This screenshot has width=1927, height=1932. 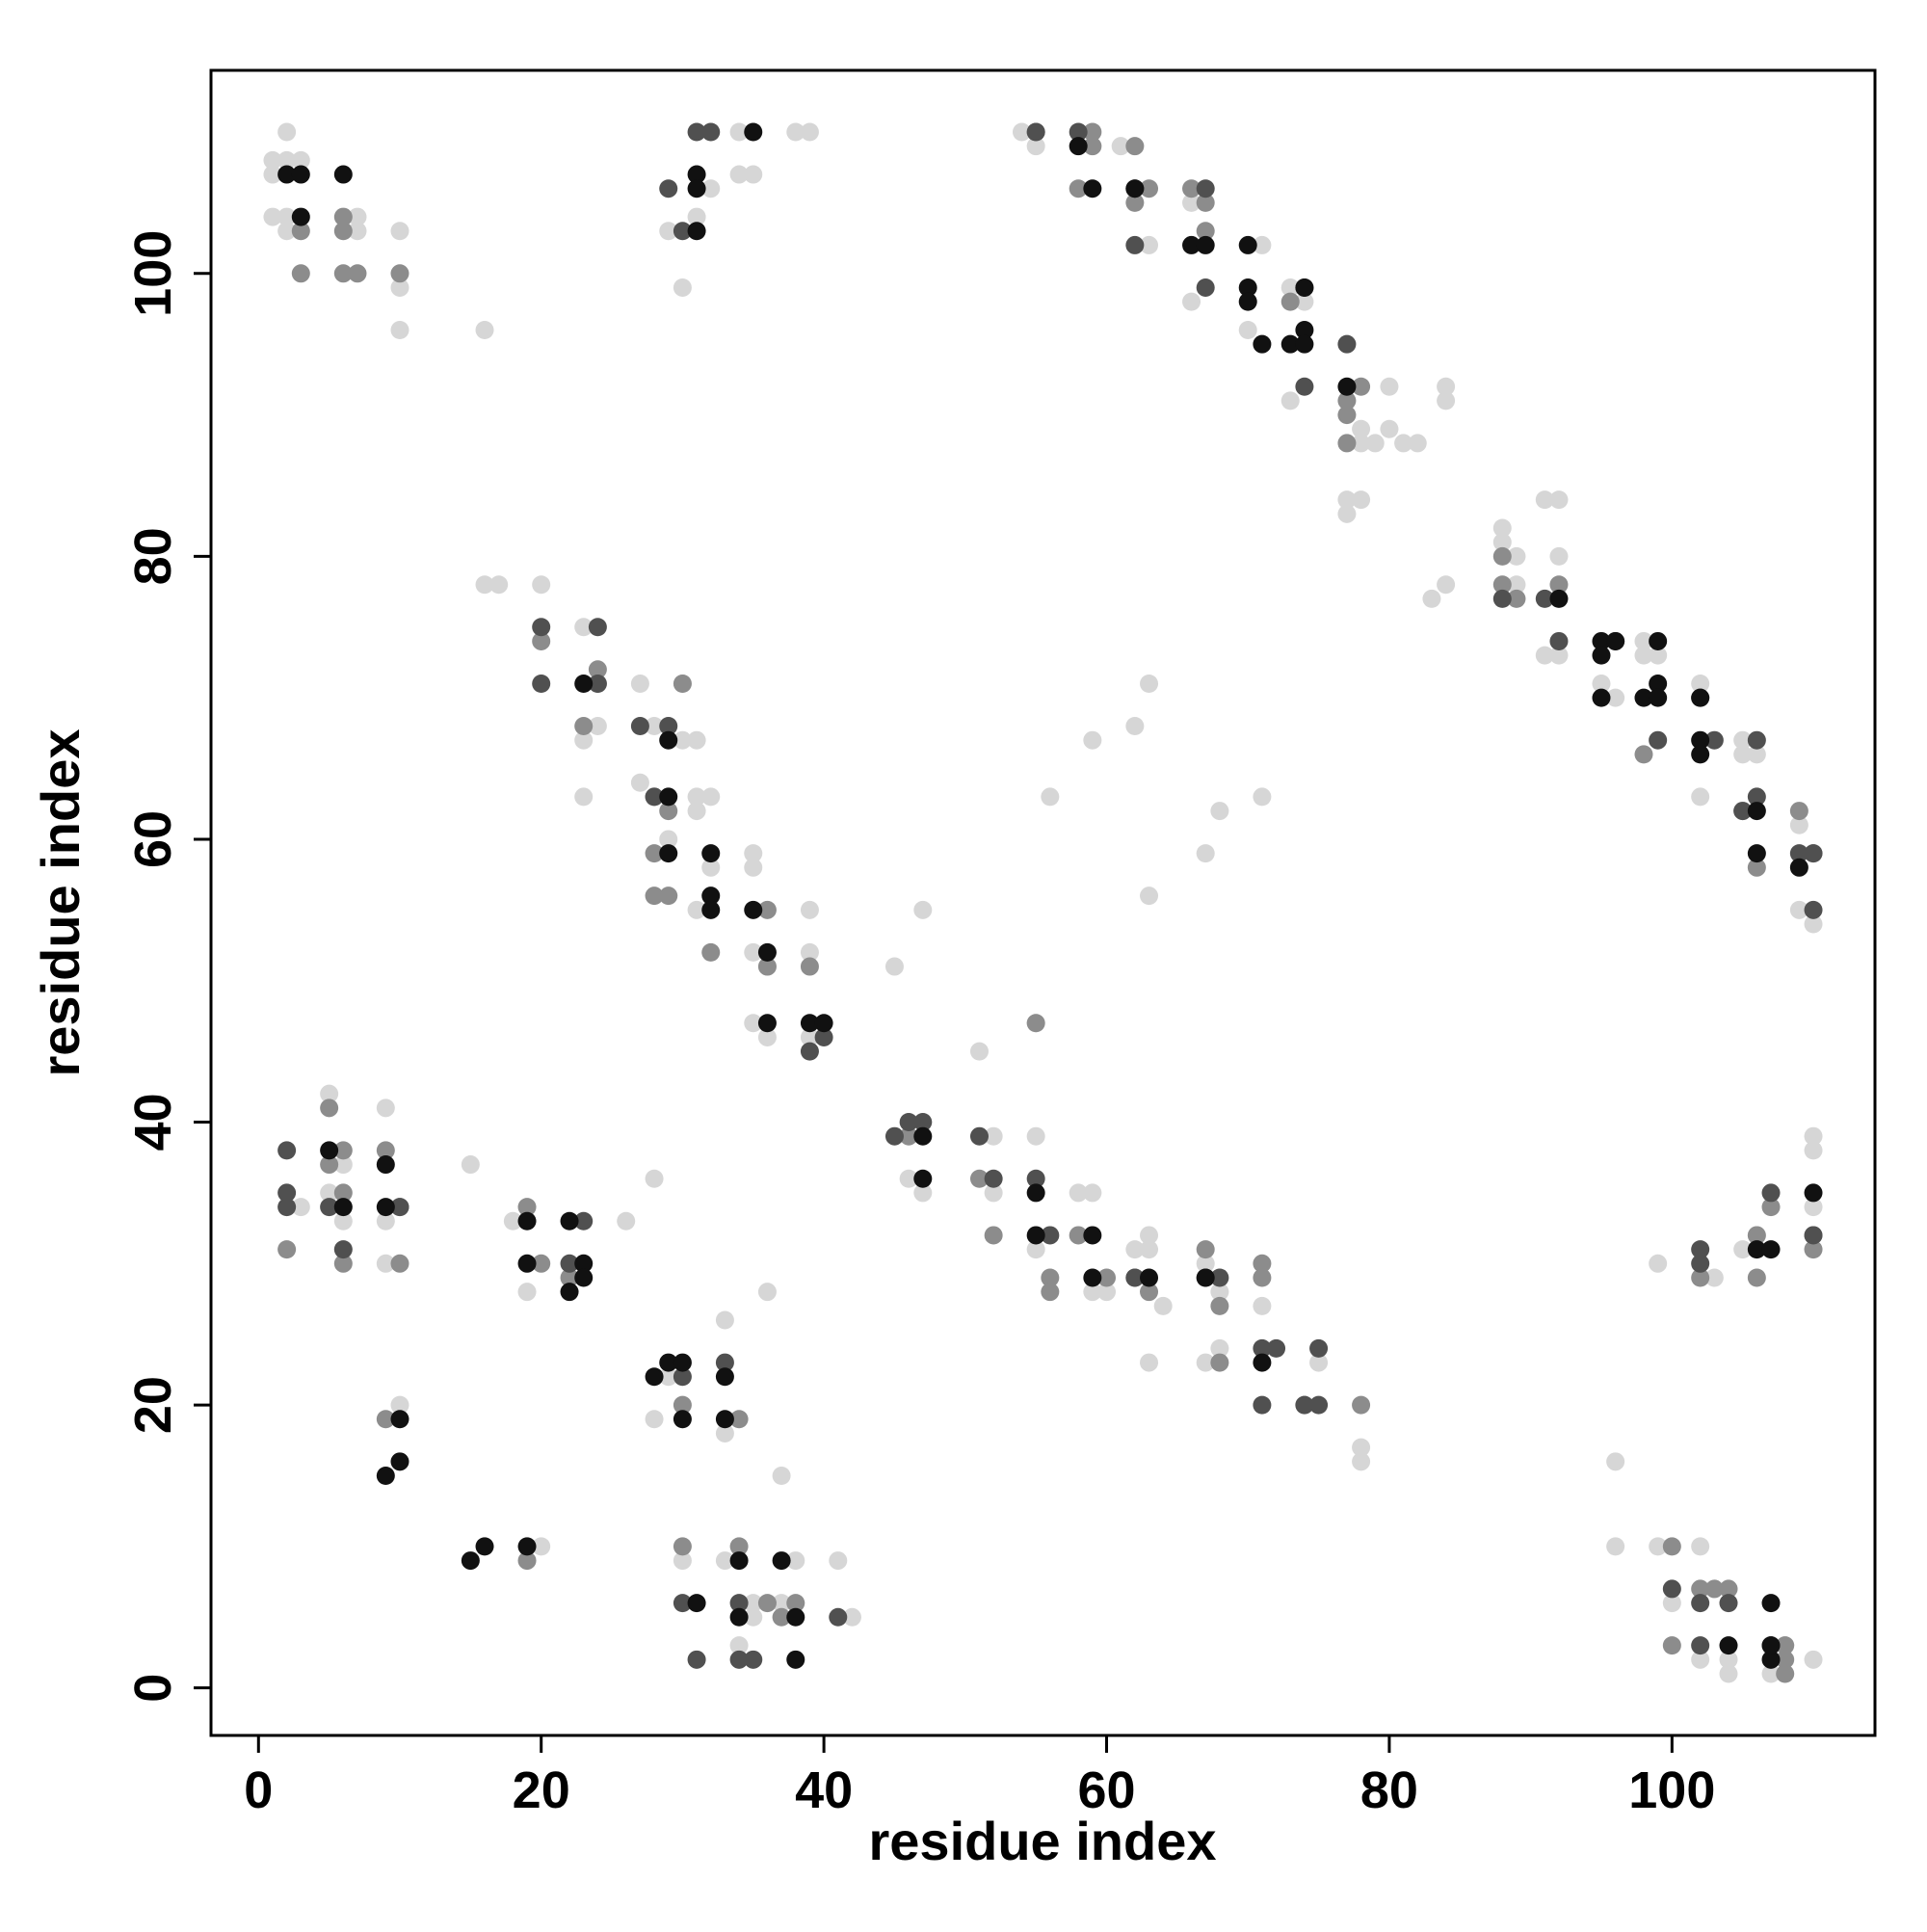 I want to click on y-tick-label: 80, so click(x=153, y=556).